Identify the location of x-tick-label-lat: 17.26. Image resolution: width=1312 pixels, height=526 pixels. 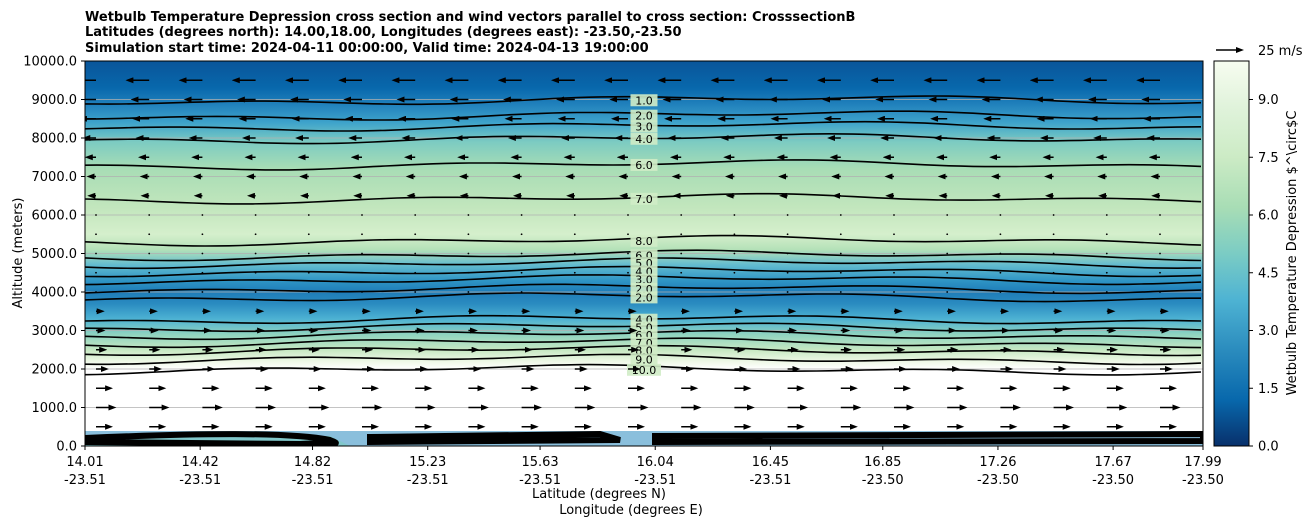
(997, 462).